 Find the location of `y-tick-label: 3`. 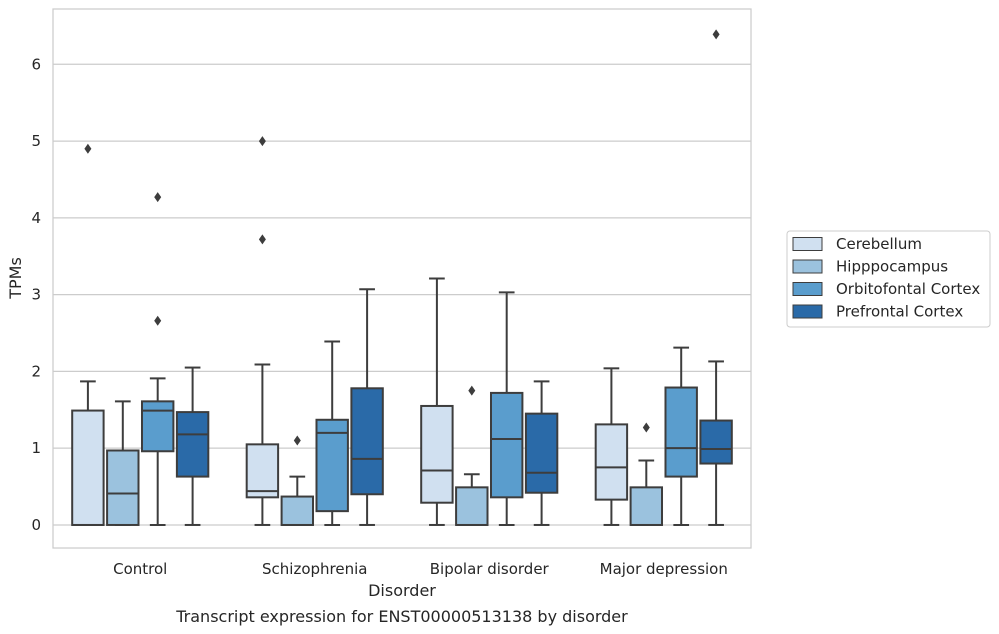

y-tick-label: 3 is located at coordinates (36, 295).